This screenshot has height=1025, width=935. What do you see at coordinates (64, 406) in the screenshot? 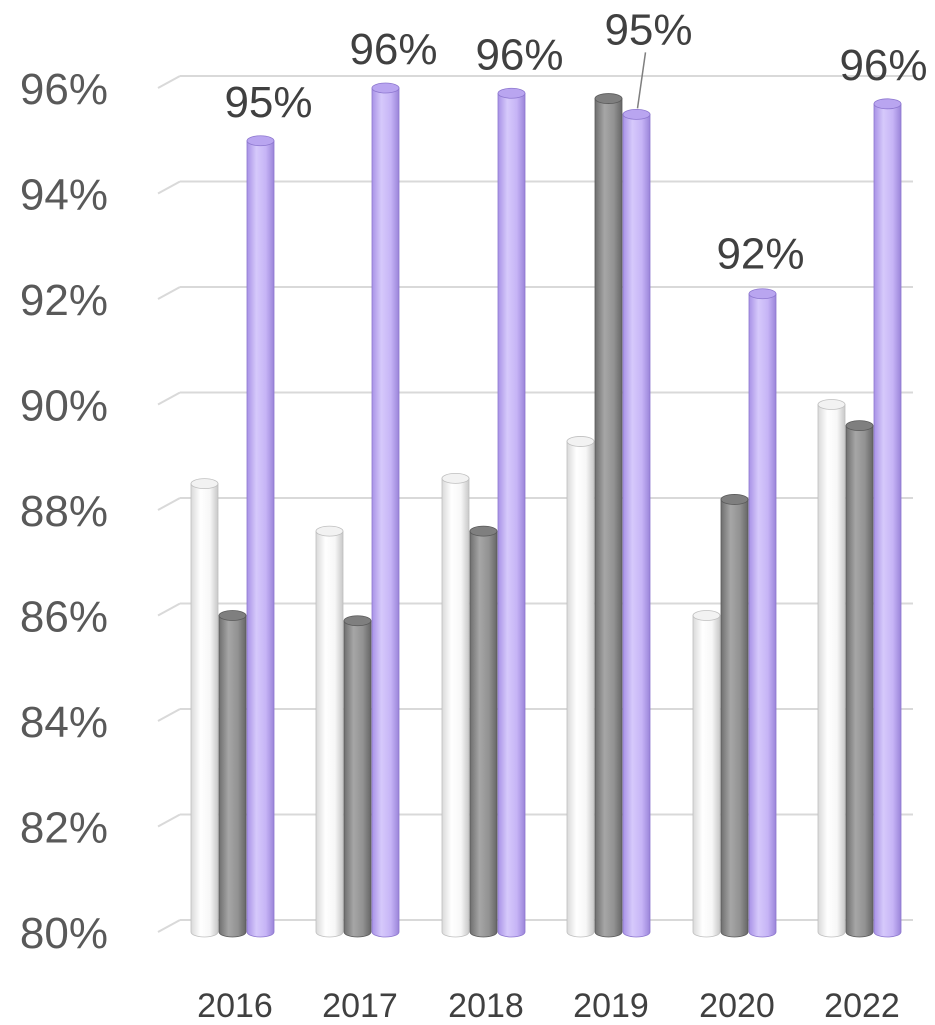
I see `y-tick-label: 90%` at bounding box center [64, 406].